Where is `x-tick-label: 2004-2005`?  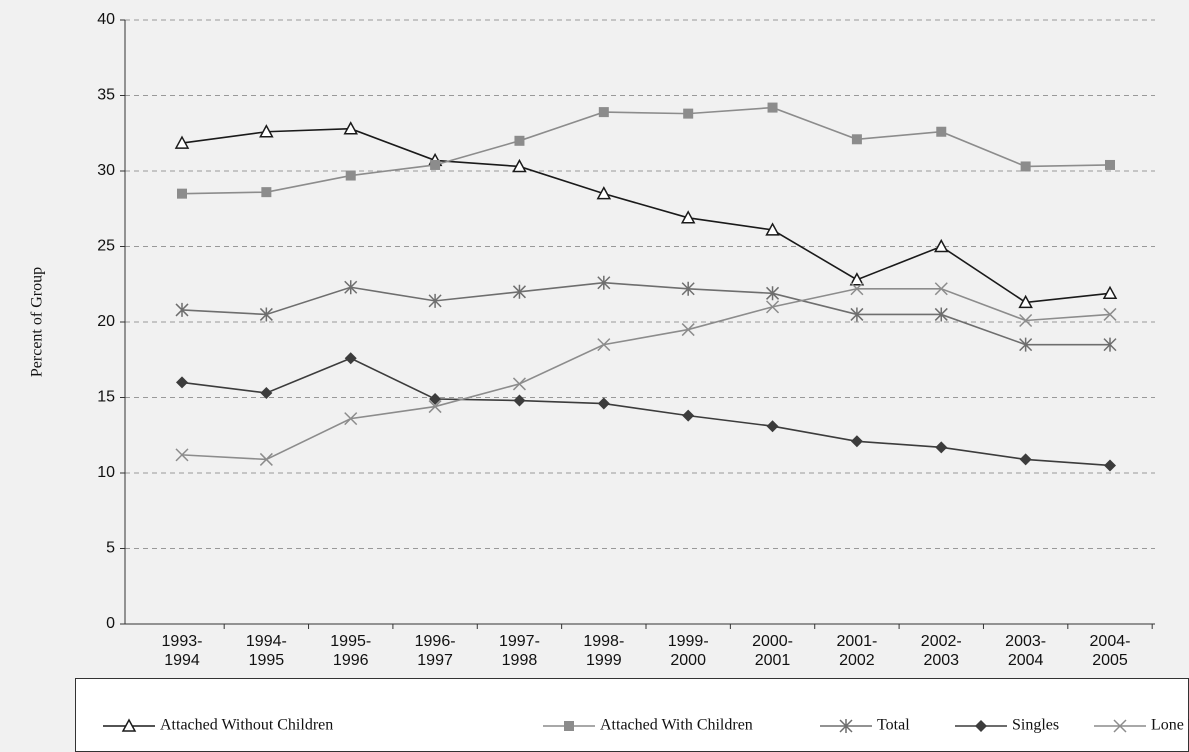 x-tick-label: 2004-2005 is located at coordinates (1110, 651).